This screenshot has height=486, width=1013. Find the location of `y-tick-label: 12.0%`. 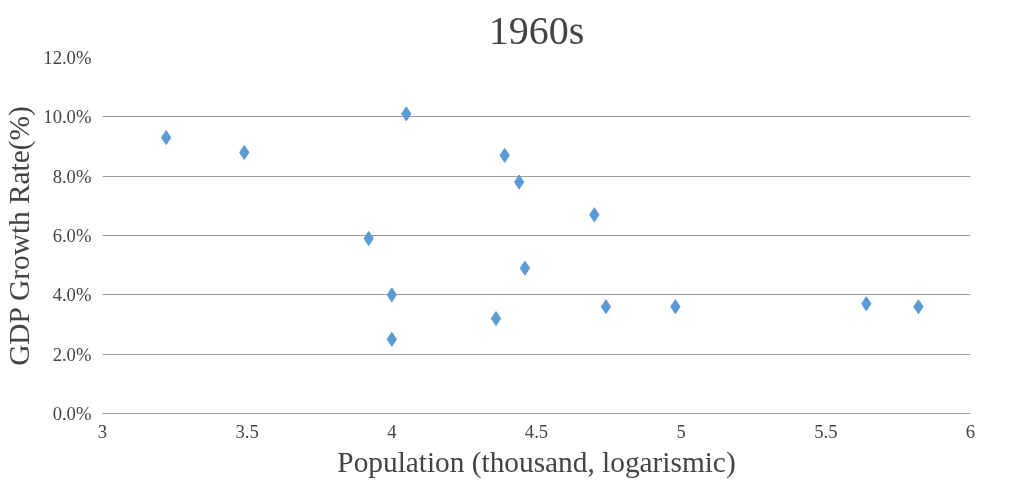

y-tick-label: 12.0% is located at coordinates (67, 57).